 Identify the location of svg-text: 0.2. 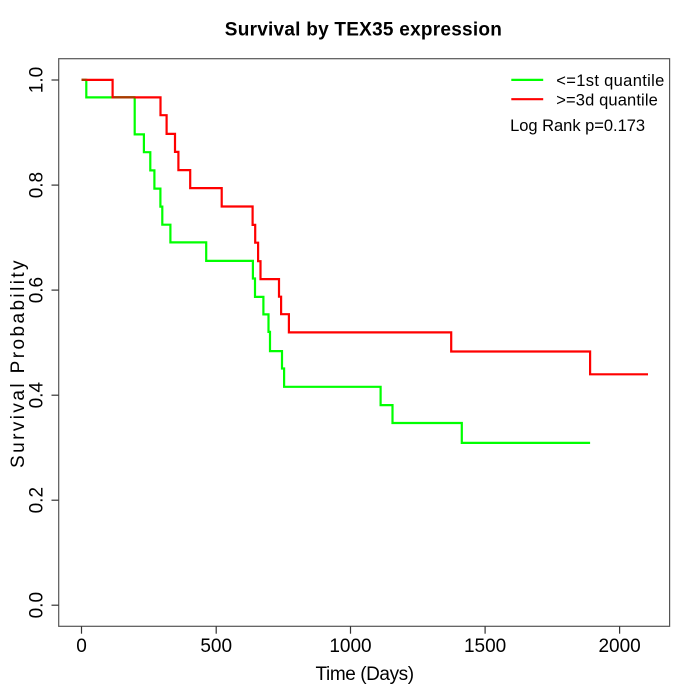
(37, 500).